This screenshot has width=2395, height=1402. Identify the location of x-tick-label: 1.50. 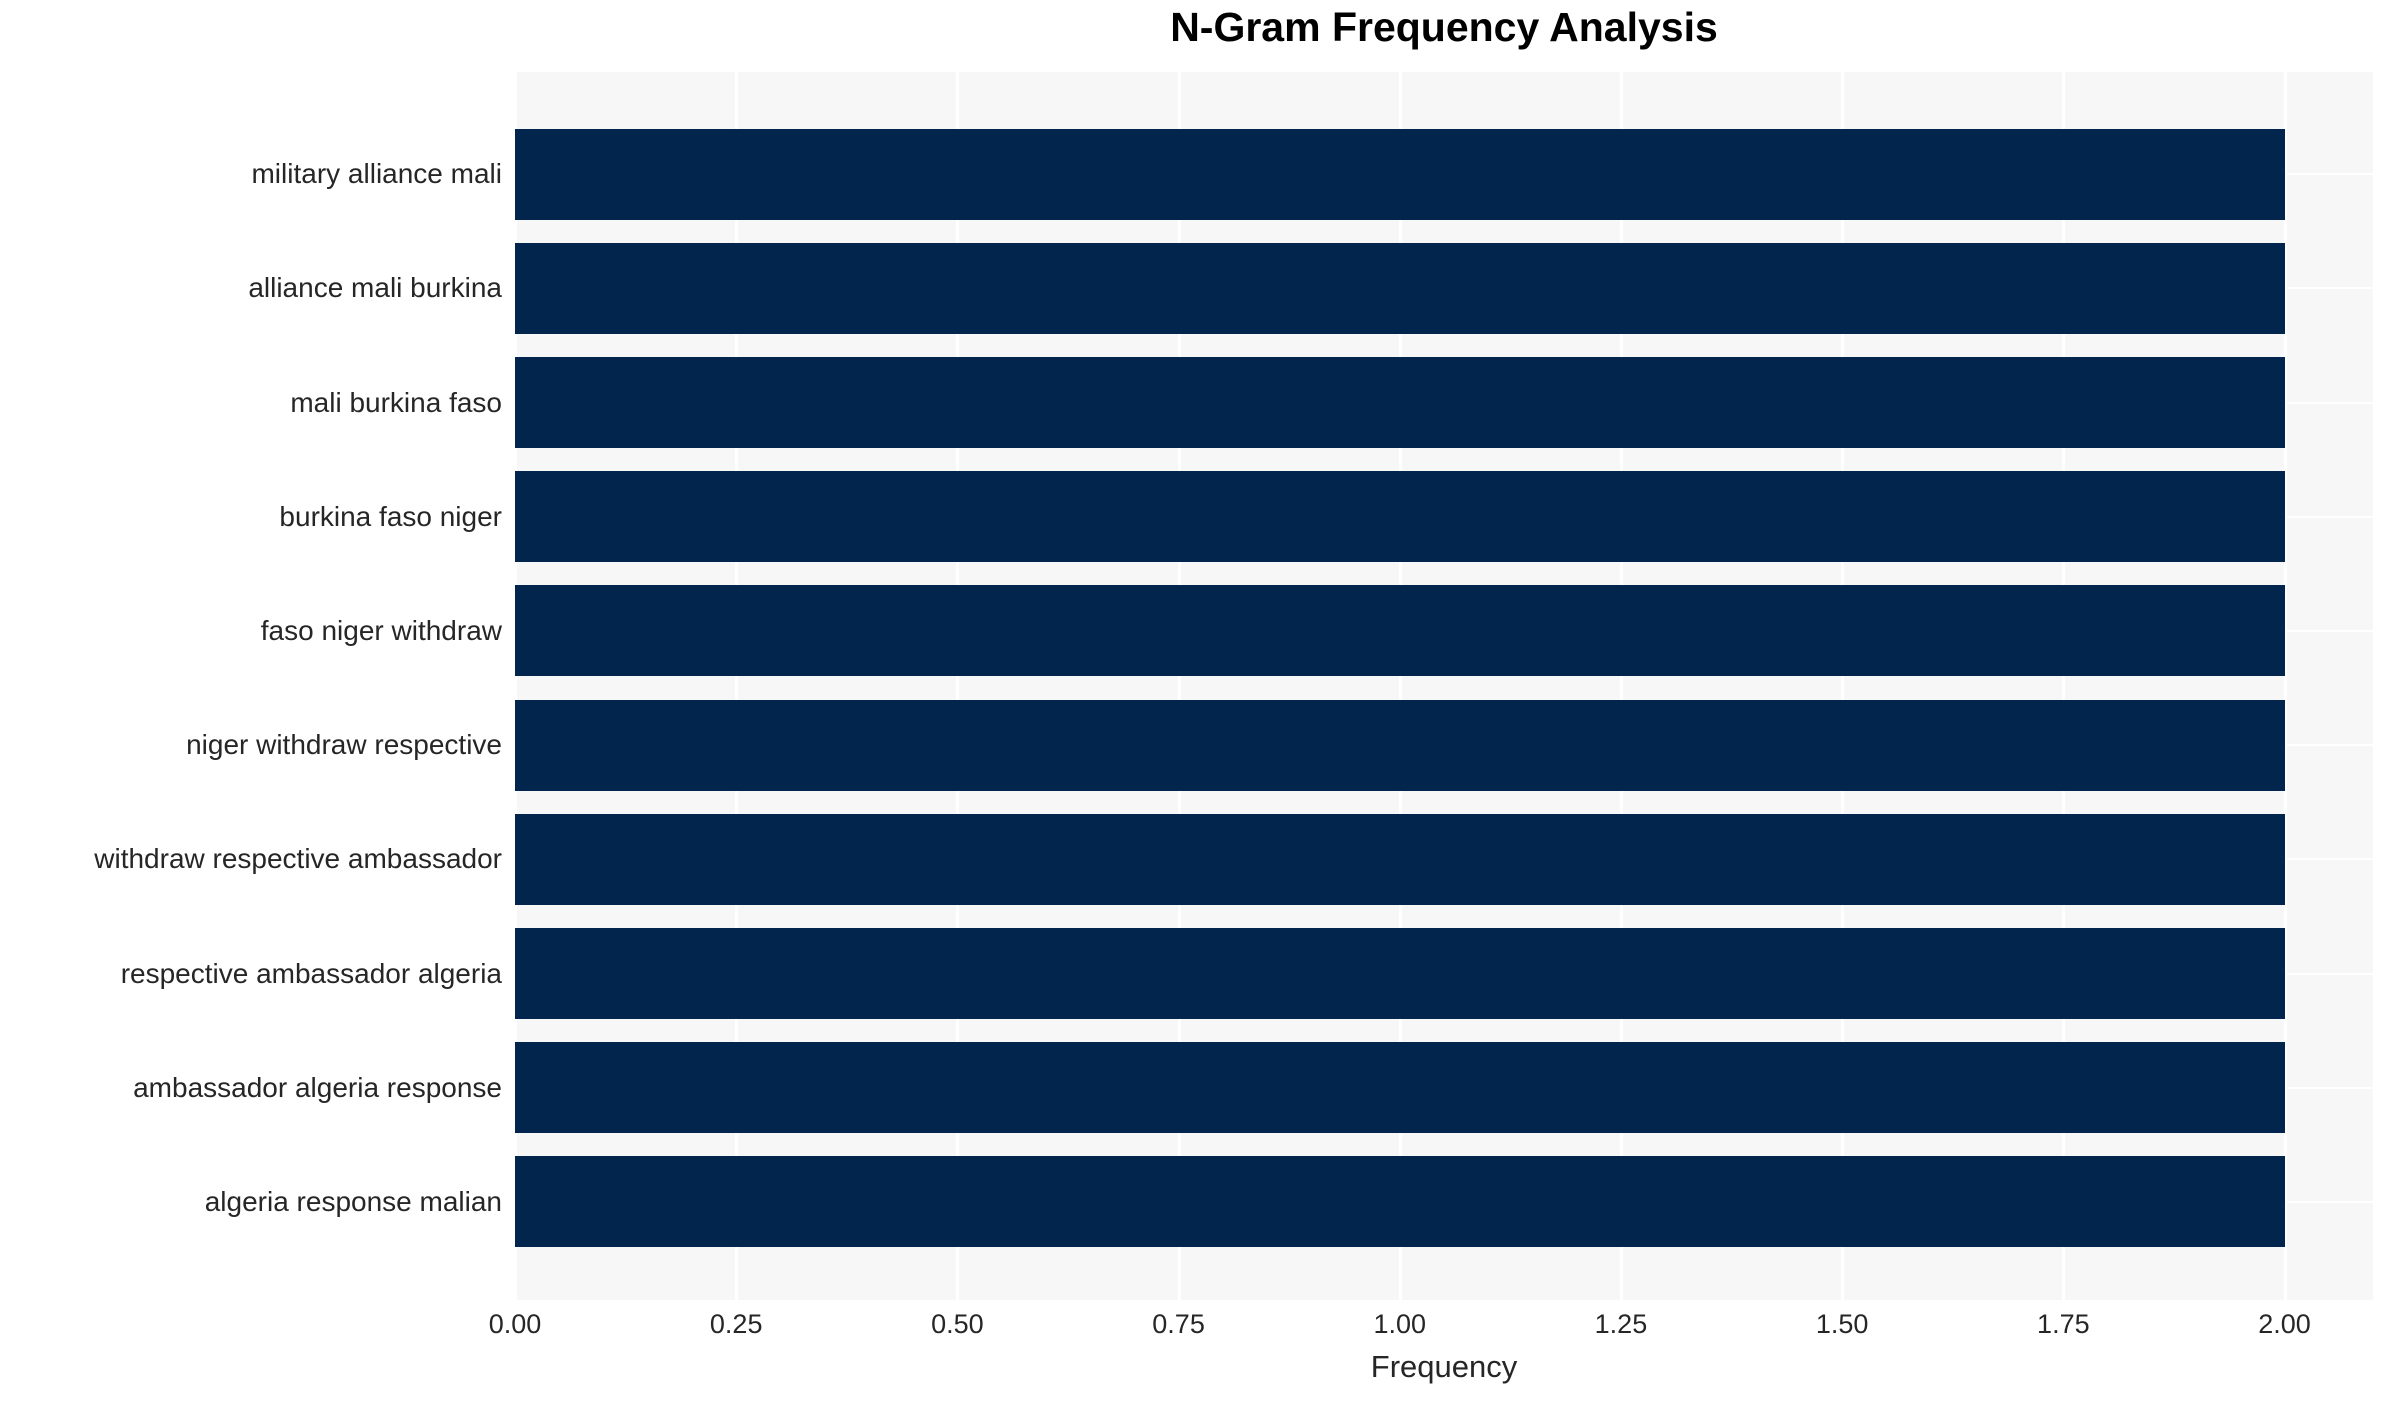
(1842, 1324).